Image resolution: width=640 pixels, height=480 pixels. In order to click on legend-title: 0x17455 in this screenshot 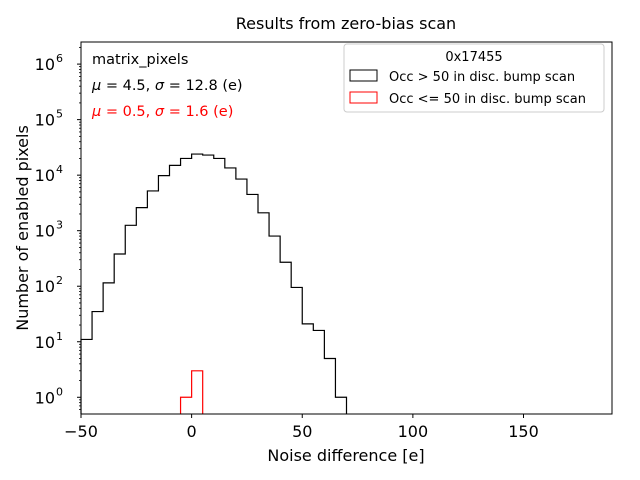, I will do `click(473, 57)`.